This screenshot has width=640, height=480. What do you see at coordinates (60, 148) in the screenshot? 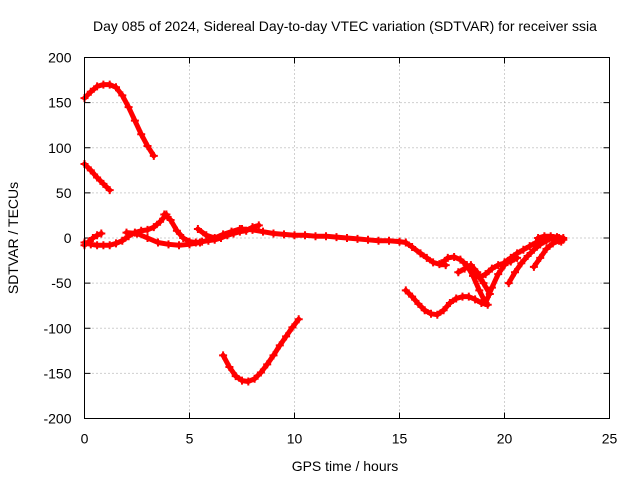
I see `y-tick-label: 100` at bounding box center [60, 148].